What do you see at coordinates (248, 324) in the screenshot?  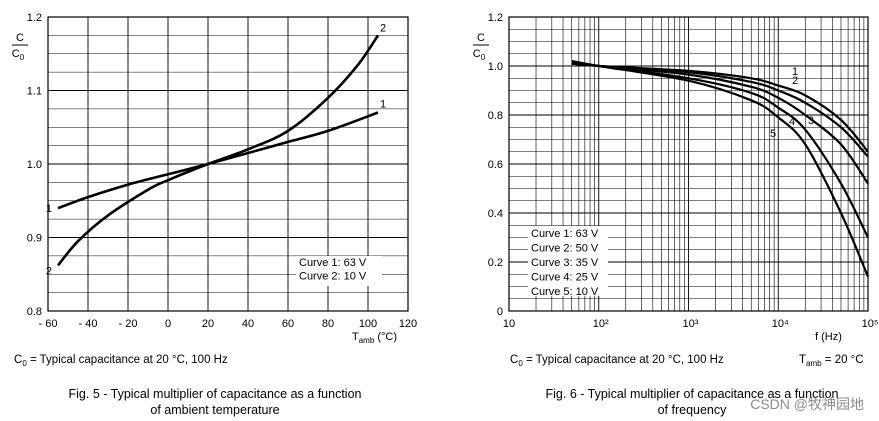 I see `x-tick-label: 40` at bounding box center [248, 324].